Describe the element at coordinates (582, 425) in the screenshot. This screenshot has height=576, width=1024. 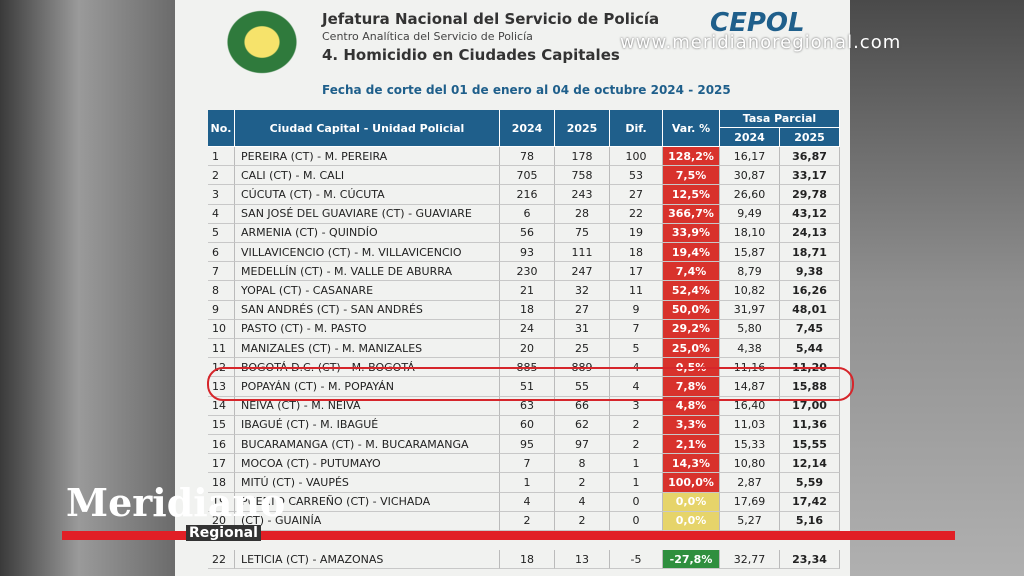
I see `table-cell: 62` at that location.